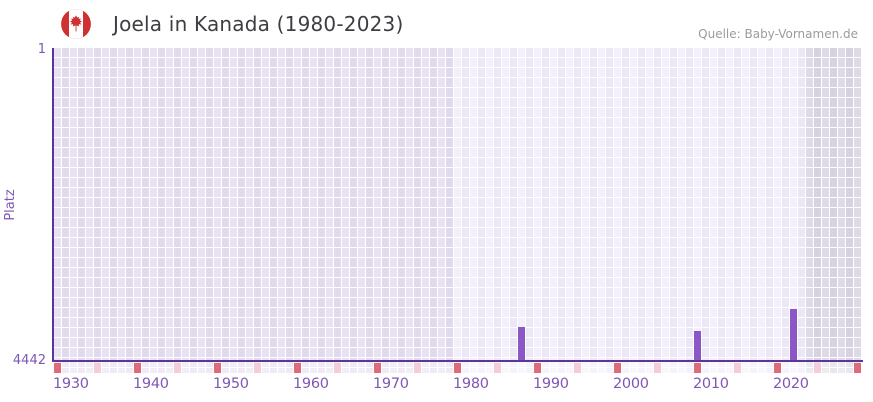  Describe the element at coordinates (137, 368) in the screenshot. I see `decade-tick-1940` at that location.